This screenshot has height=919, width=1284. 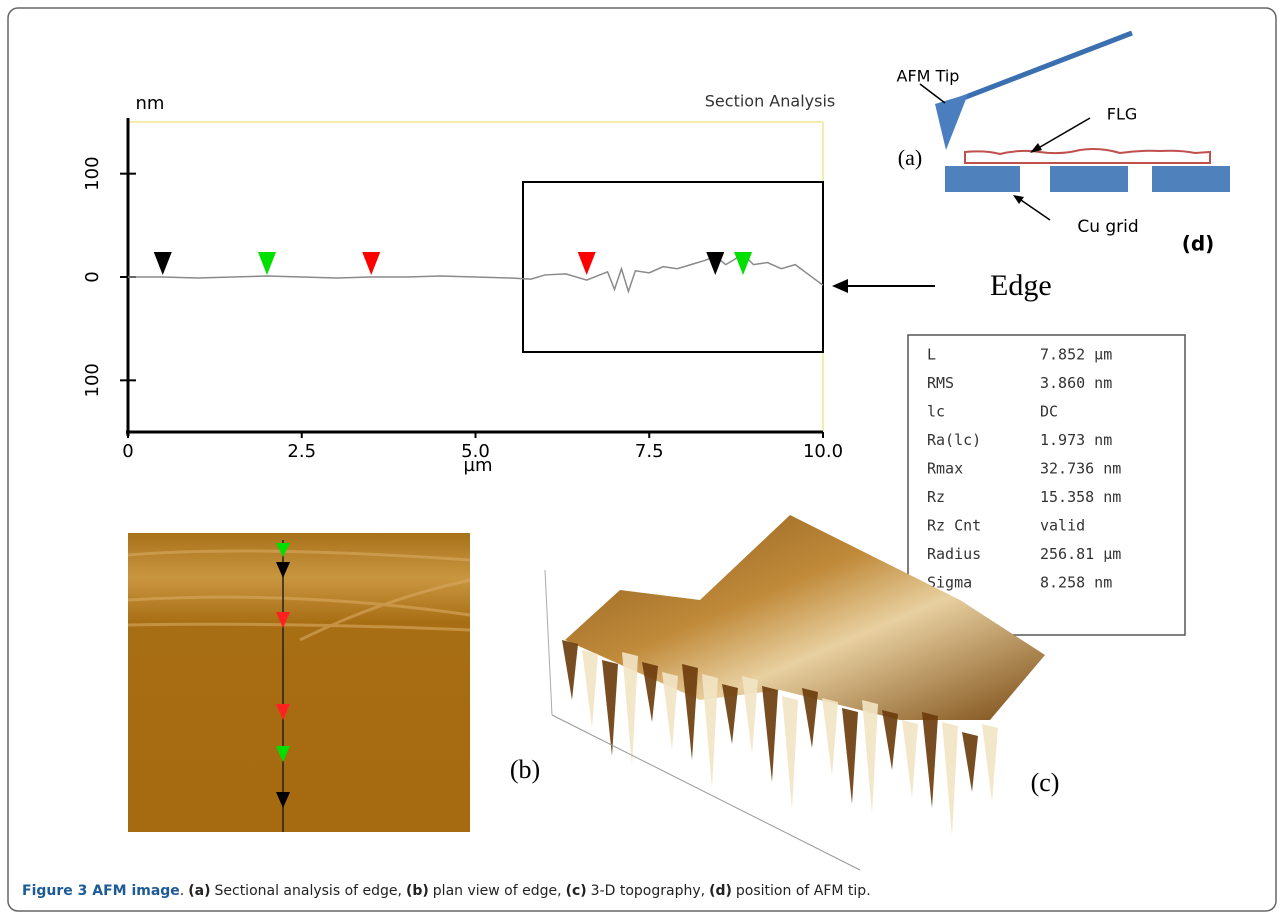 I want to click on grid-arrowhead, so click(x=1018, y=199).